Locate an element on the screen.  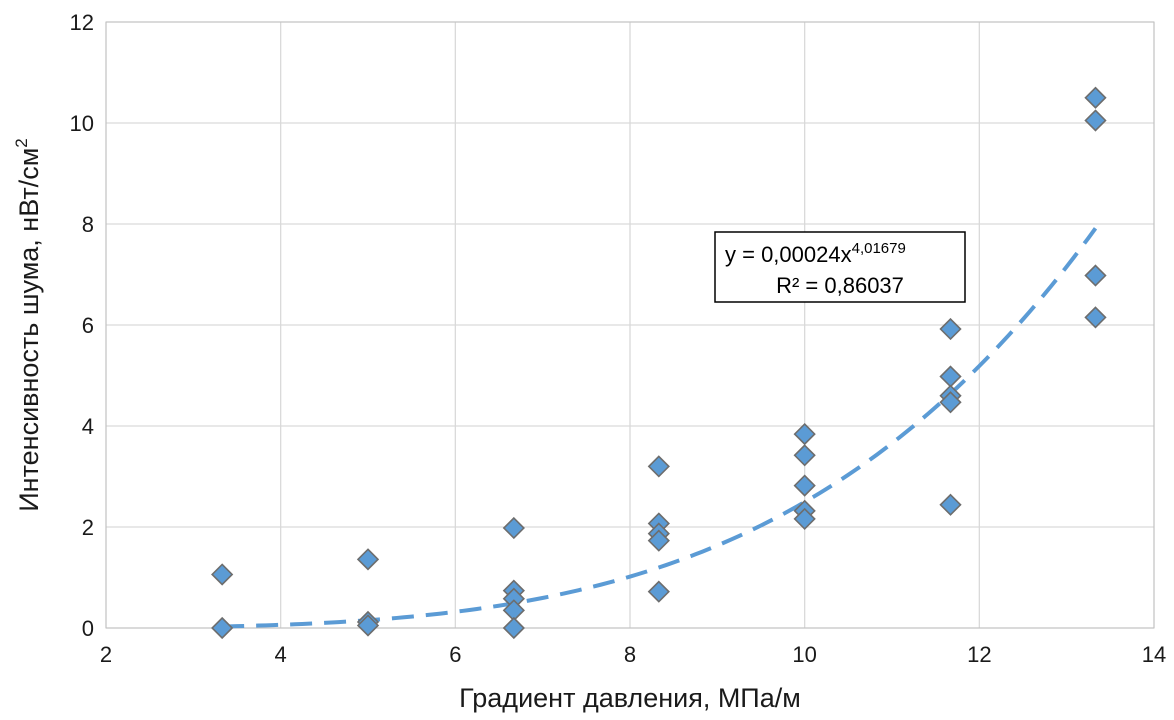
y-axis-title: Интенсивность шума, нВт/см2 is located at coordinates (28, 324).